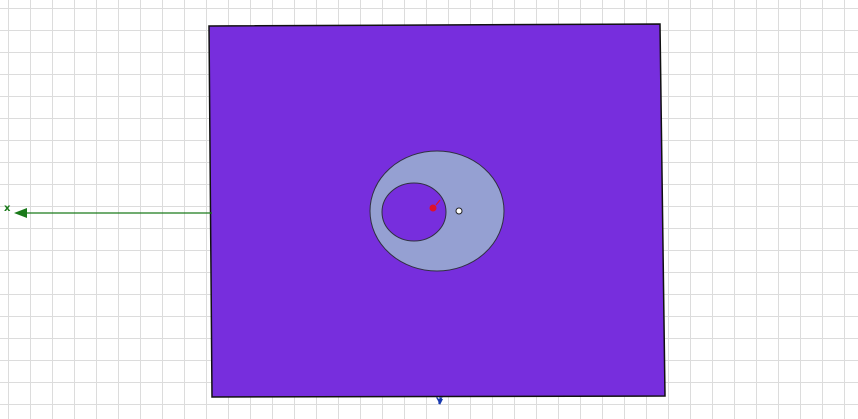 This screenshot has width=858, height=419. Describe the element at coordinates (414, 212) in the screenshot. I see `inner-hole-cutout` at that location.